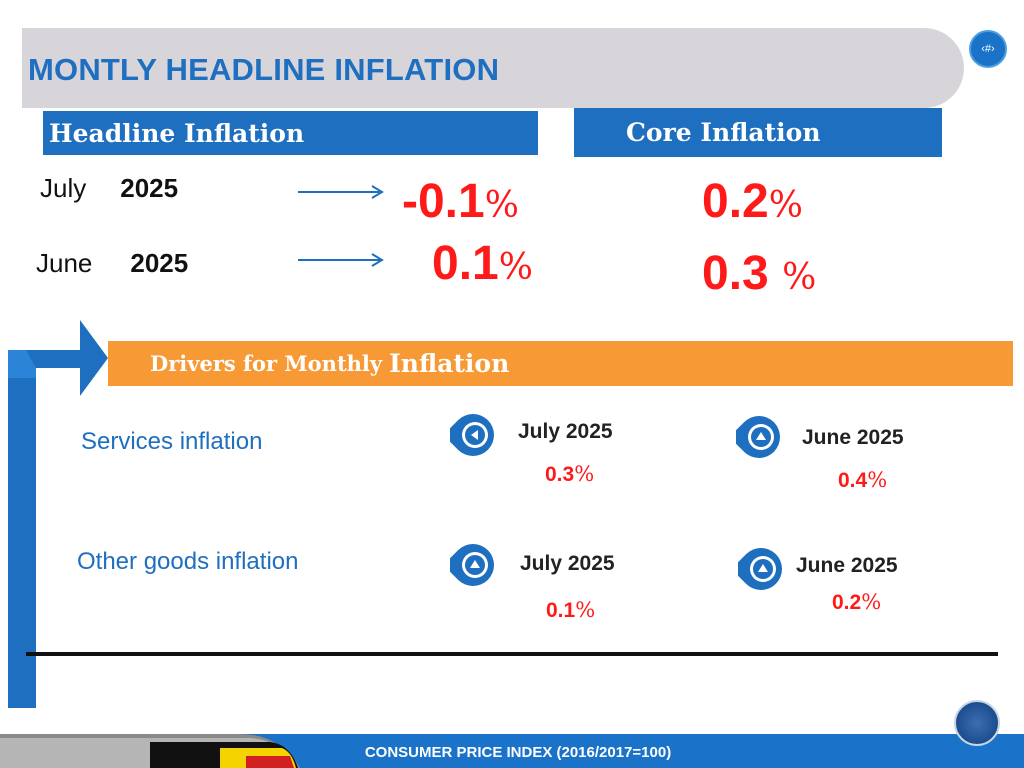  I want to click on headline-value-june-pct: %, so click(515, 267).